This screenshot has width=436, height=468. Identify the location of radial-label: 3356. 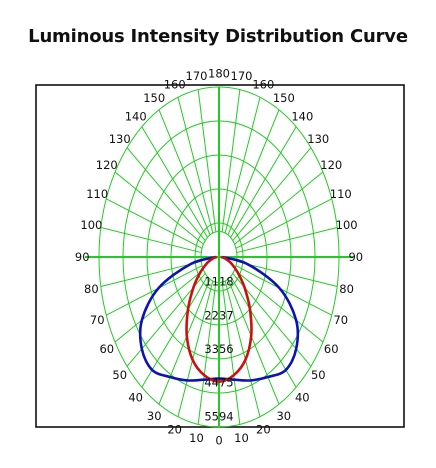
(218, 349).